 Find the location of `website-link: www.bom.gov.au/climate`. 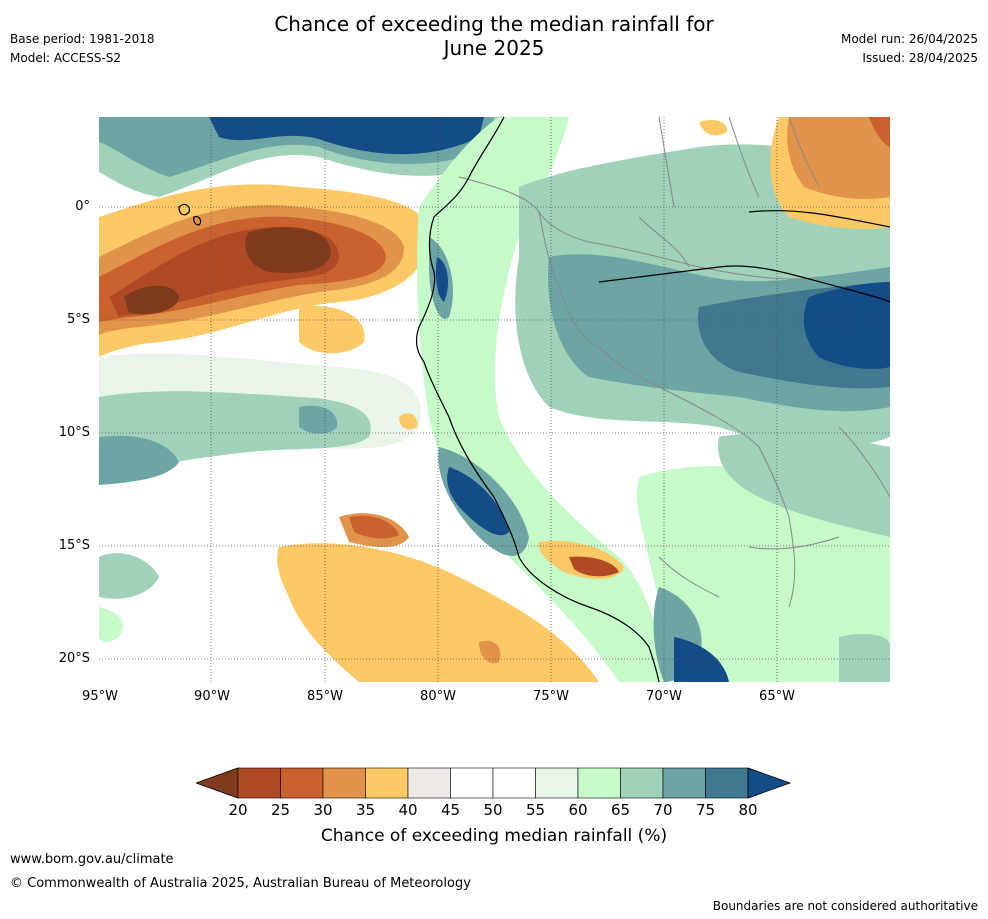

website-link: www.bom.gov.au/climate is located at coordinates (92, 859).